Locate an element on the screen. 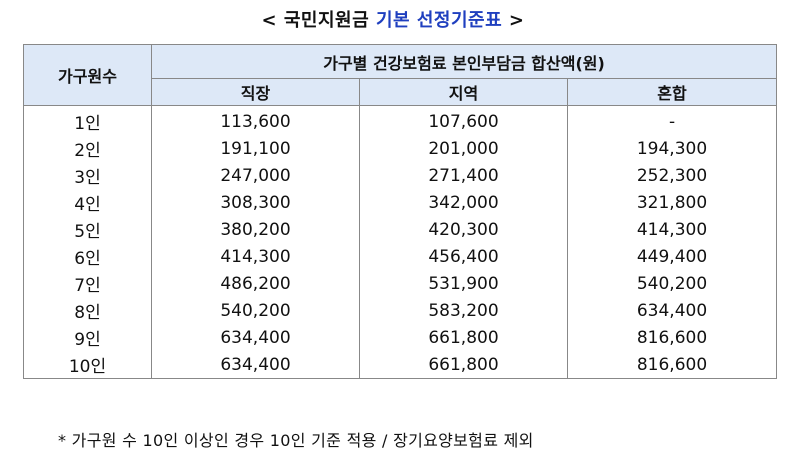 Image resolution: width=786 pixels, height=459 pixels. cell-regional: 342,000 is located at coordinates (463, 202).